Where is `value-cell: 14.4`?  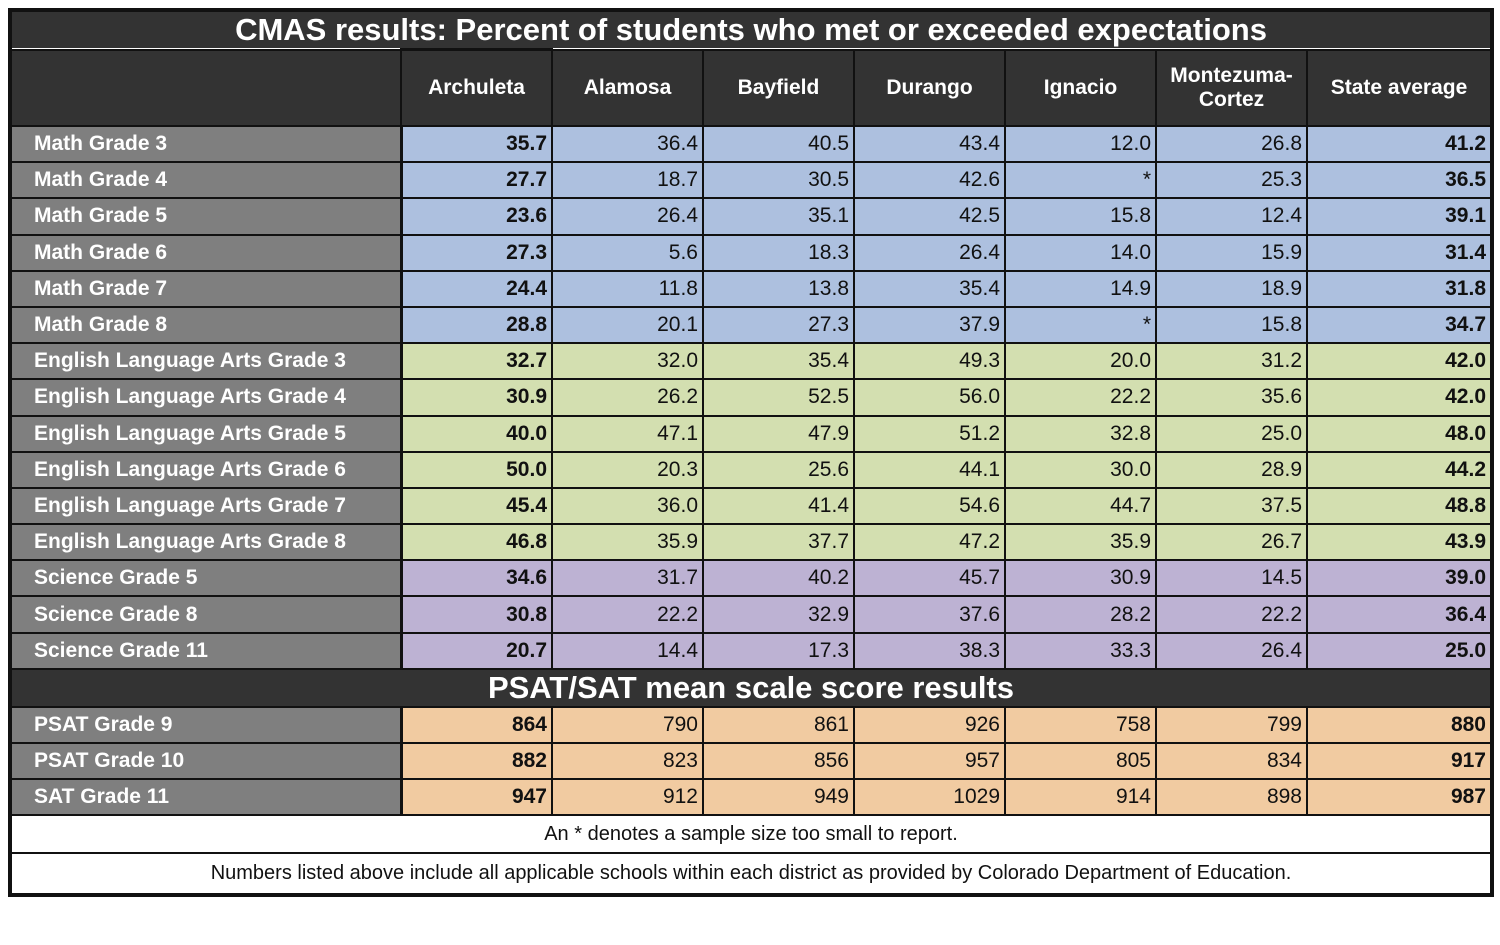 value-cell: 14.4 is located at coordinates (627, 650).